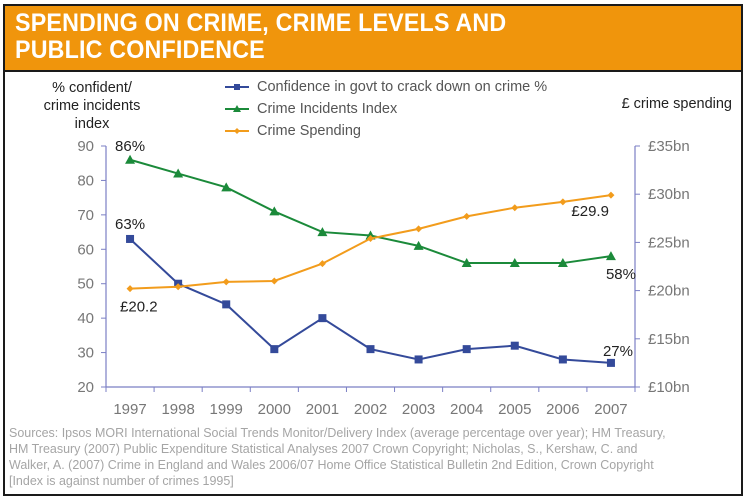  What do you see at coordinates (85, 180) in the screenshot?
I see `left-tick-label: 80` at bounding box center [85, 180].